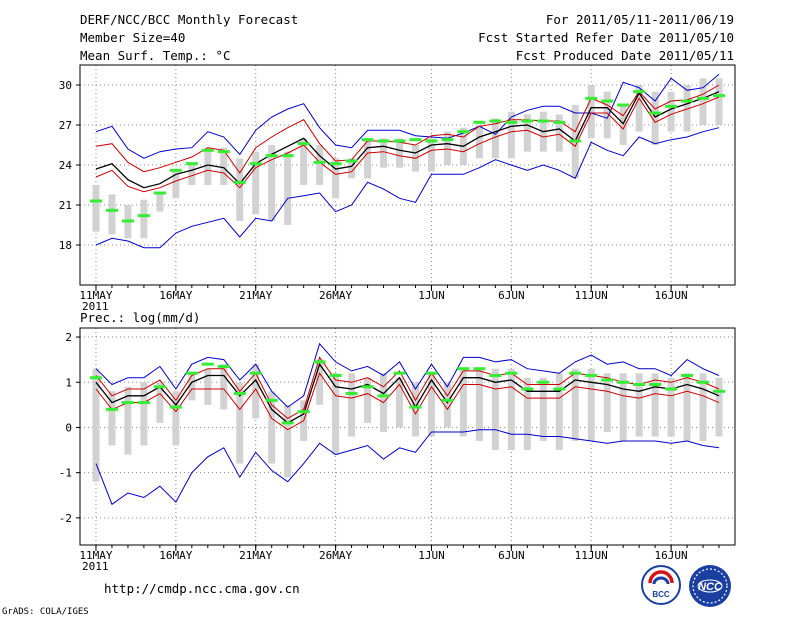 The width and height of the screenshot is (800, 623). What do you see at coordinates (140, 317) in the screenshot?
I see `prec-panel-title: Prec.: log(mm/d)` at bounding box center [140, 317].